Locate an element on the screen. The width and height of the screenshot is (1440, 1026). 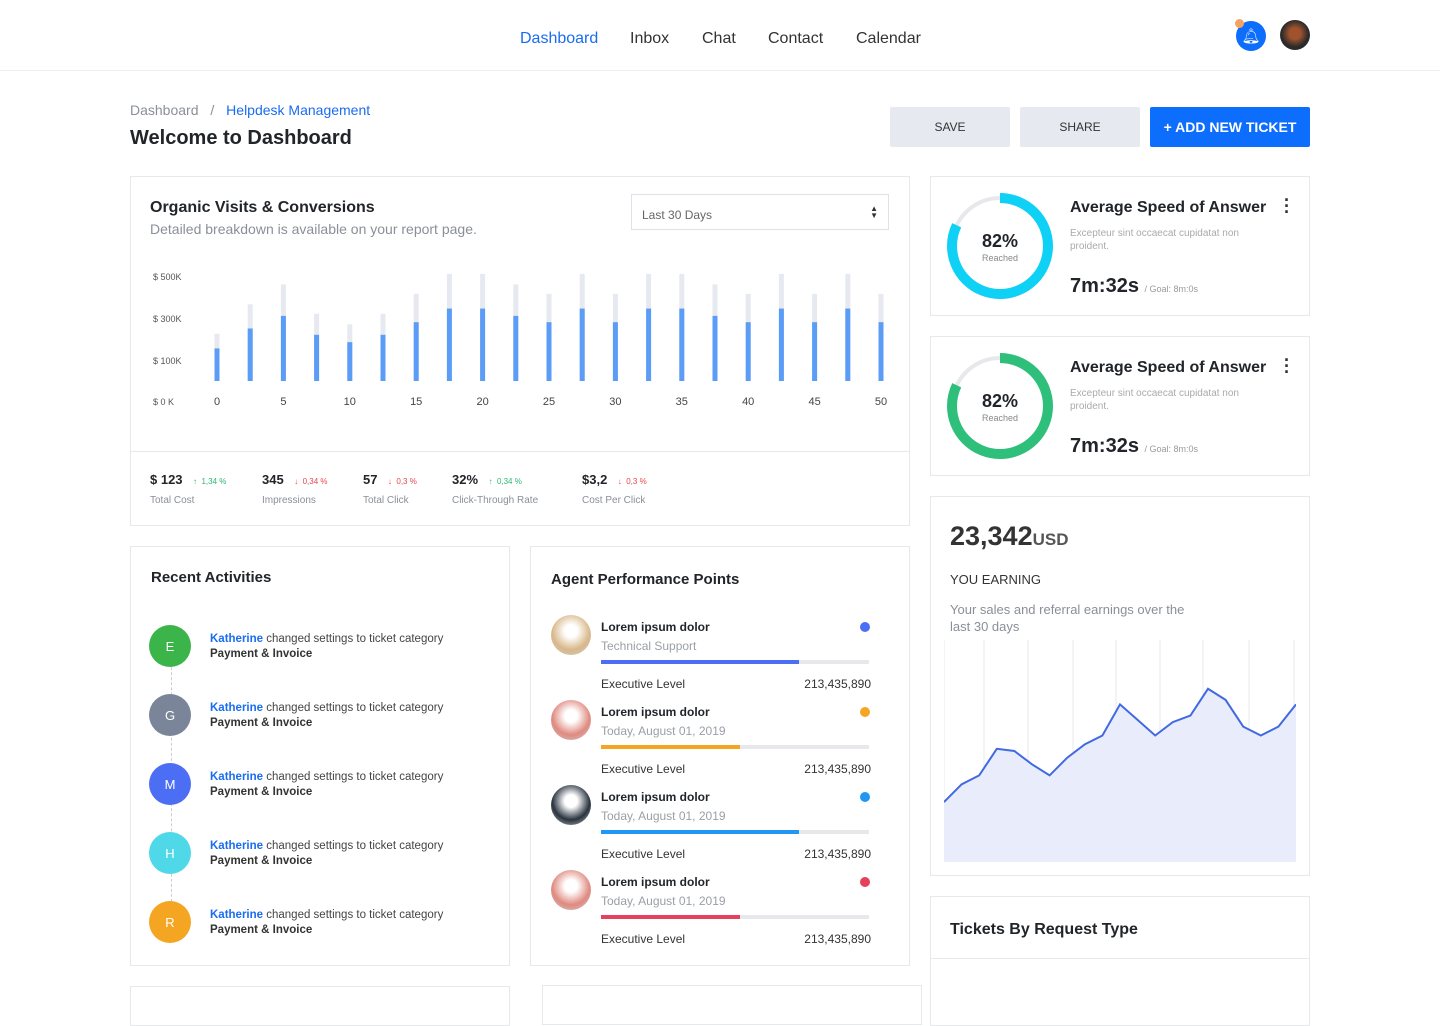
arrow-up-icon: ↑ is located at coordinates (490, 481).